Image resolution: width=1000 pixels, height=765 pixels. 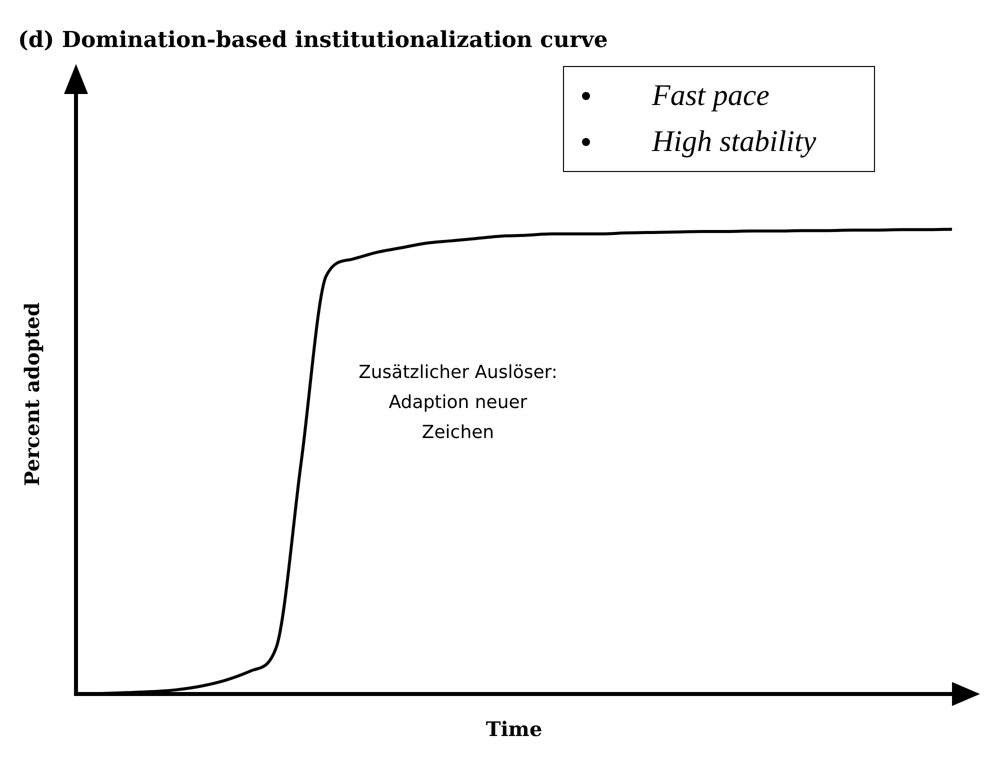 I want to click on y-axis-title: Percent adopted, so click(x=32, y=394).